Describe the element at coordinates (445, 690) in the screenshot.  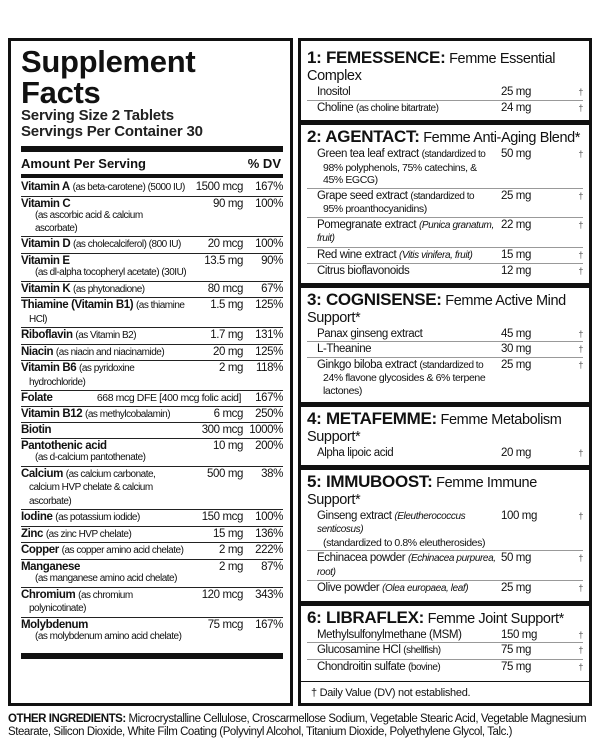
I see `footnote: † Daily Value (DV) not established.` at that location.